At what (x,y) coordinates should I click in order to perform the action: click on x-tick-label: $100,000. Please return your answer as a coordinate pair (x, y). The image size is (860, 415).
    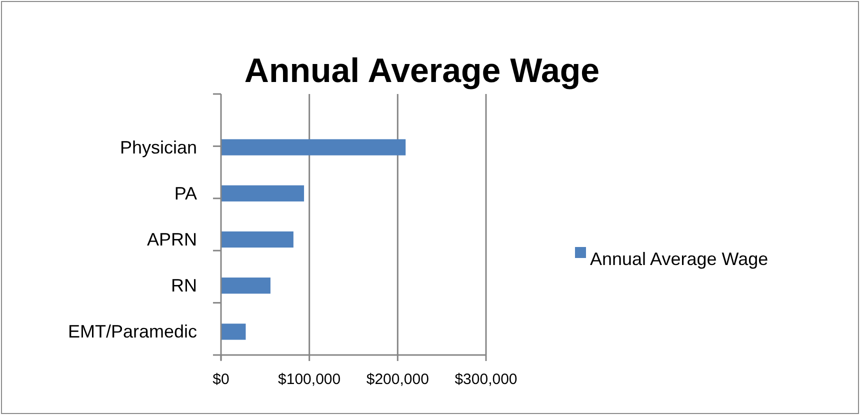
    Looking at the image, I should click on (309, 379).